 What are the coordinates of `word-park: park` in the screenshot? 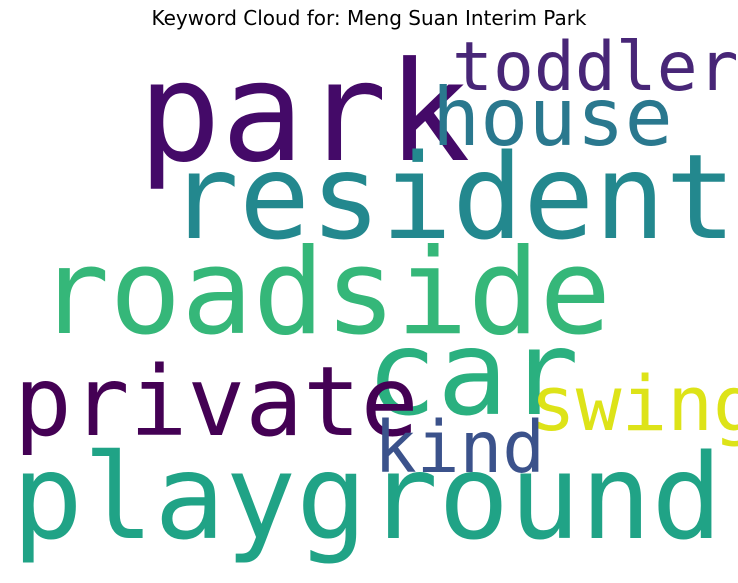 It's located at (304, 112).